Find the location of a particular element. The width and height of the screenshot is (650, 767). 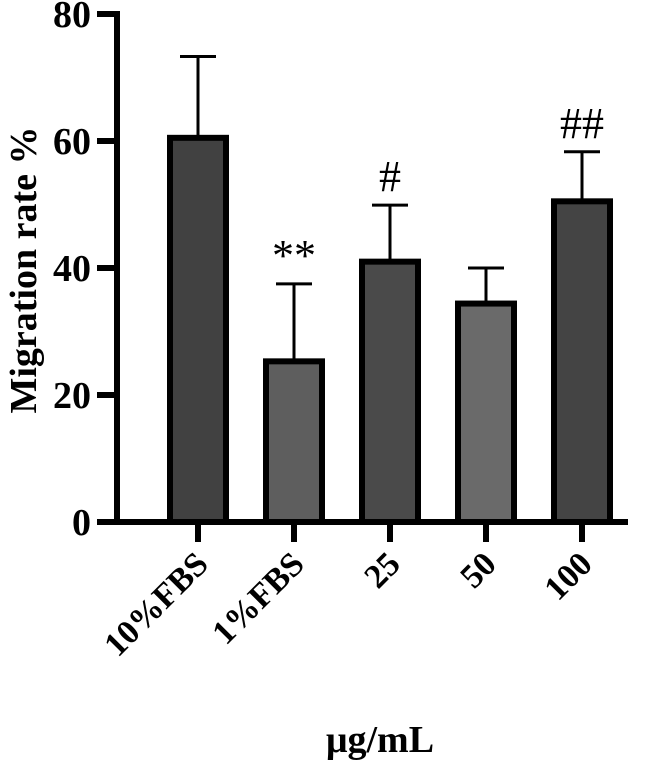

x-tick-label: 100 is located at coordinates (568, 576).